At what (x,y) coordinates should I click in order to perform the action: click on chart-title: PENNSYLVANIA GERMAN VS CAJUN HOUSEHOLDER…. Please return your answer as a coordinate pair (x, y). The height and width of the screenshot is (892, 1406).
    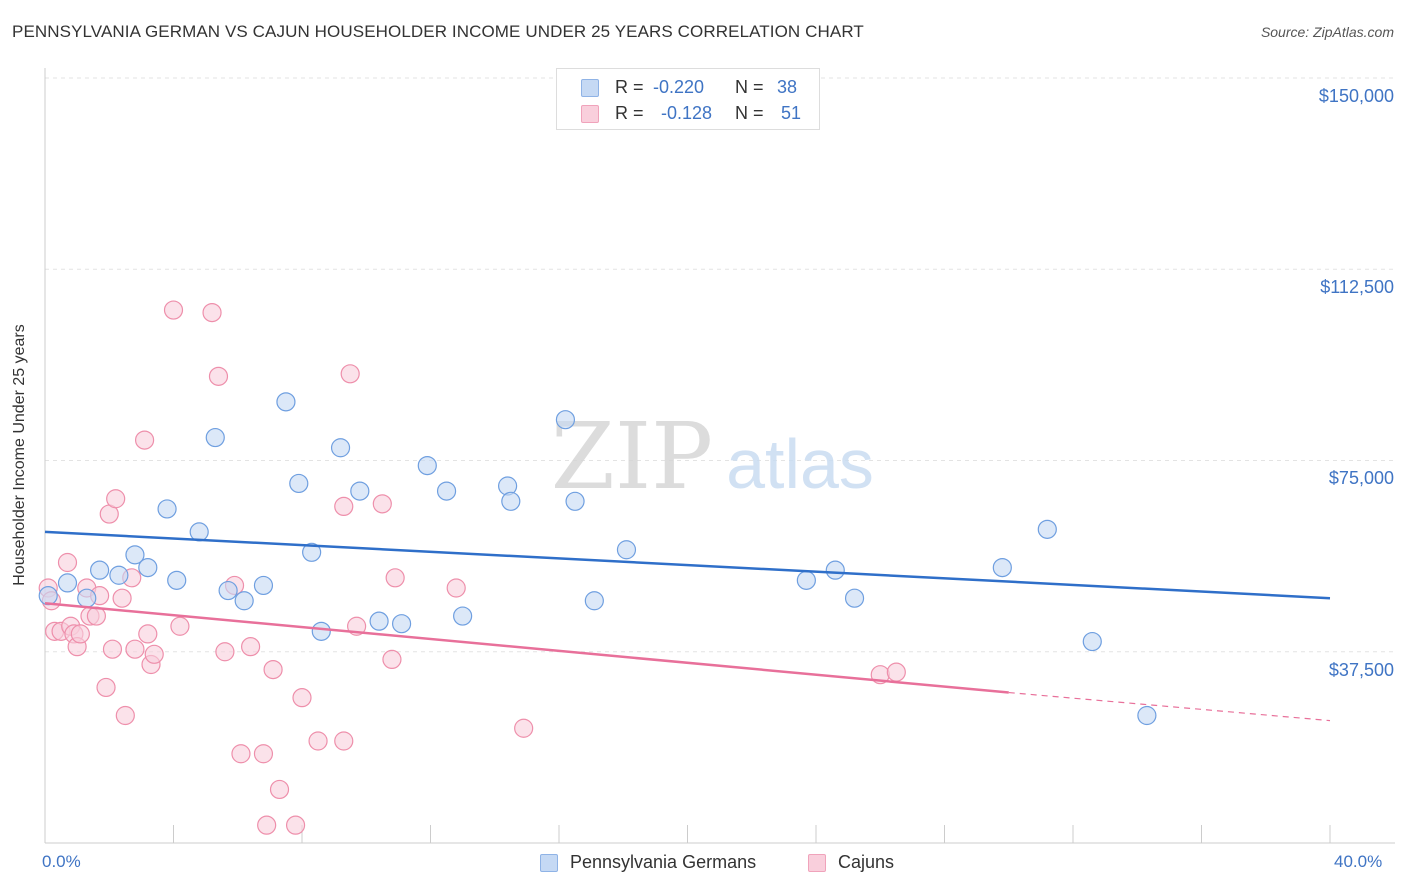
    Looking at the image, I should click on (438, 31).